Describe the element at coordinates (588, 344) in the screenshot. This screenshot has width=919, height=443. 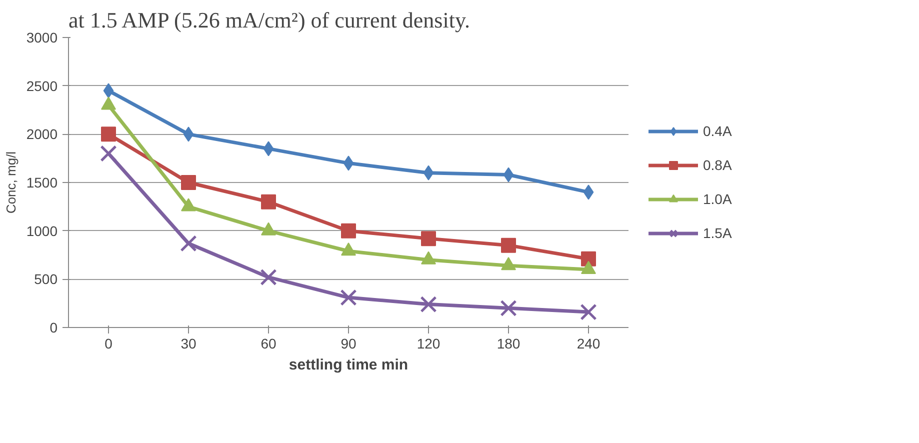
I see `x-tick-label: 240` at that location.